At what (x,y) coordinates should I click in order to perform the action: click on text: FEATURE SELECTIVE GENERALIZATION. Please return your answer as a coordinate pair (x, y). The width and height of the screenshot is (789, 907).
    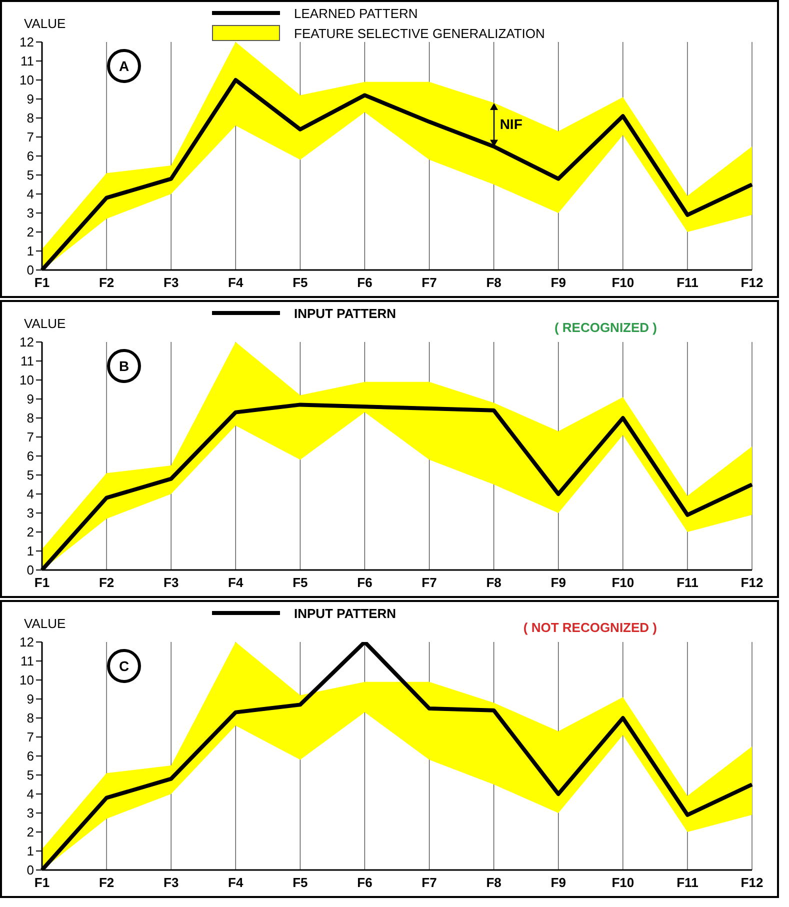
    Looking at the image, I should click on (419, 33).